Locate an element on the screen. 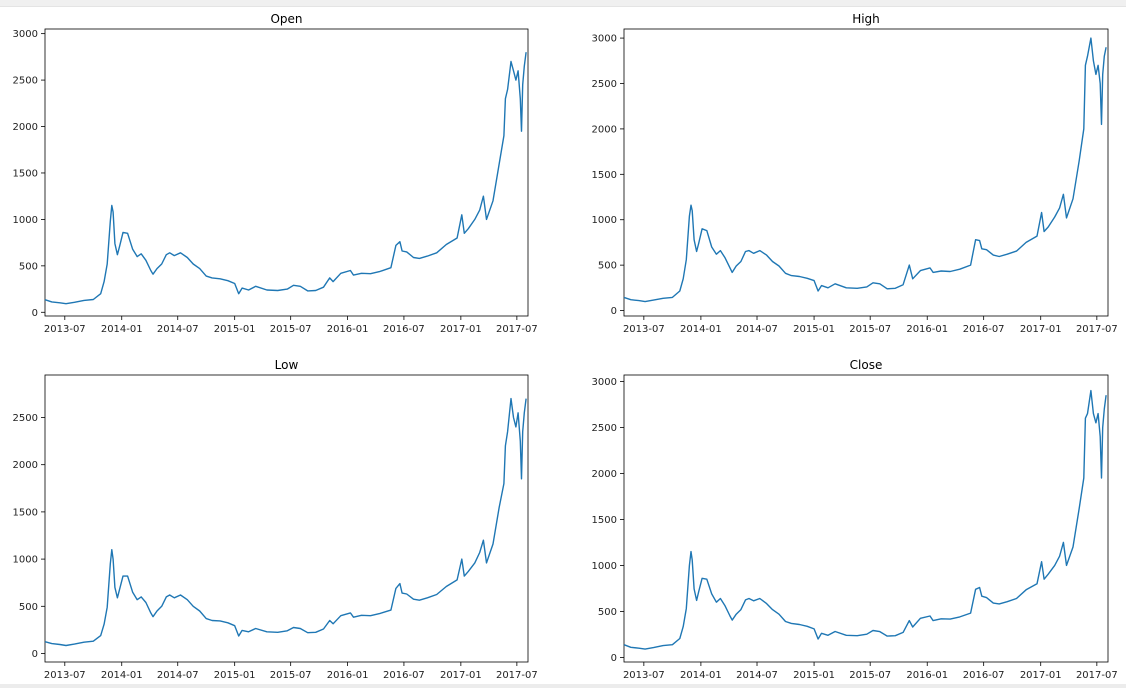  chart-title: Close is located at coordinates (866, 365).